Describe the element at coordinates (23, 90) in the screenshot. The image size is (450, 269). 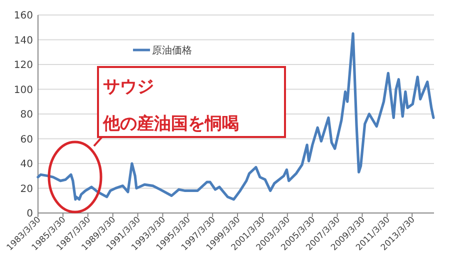
I see `y-tick-label: 100` at that location.